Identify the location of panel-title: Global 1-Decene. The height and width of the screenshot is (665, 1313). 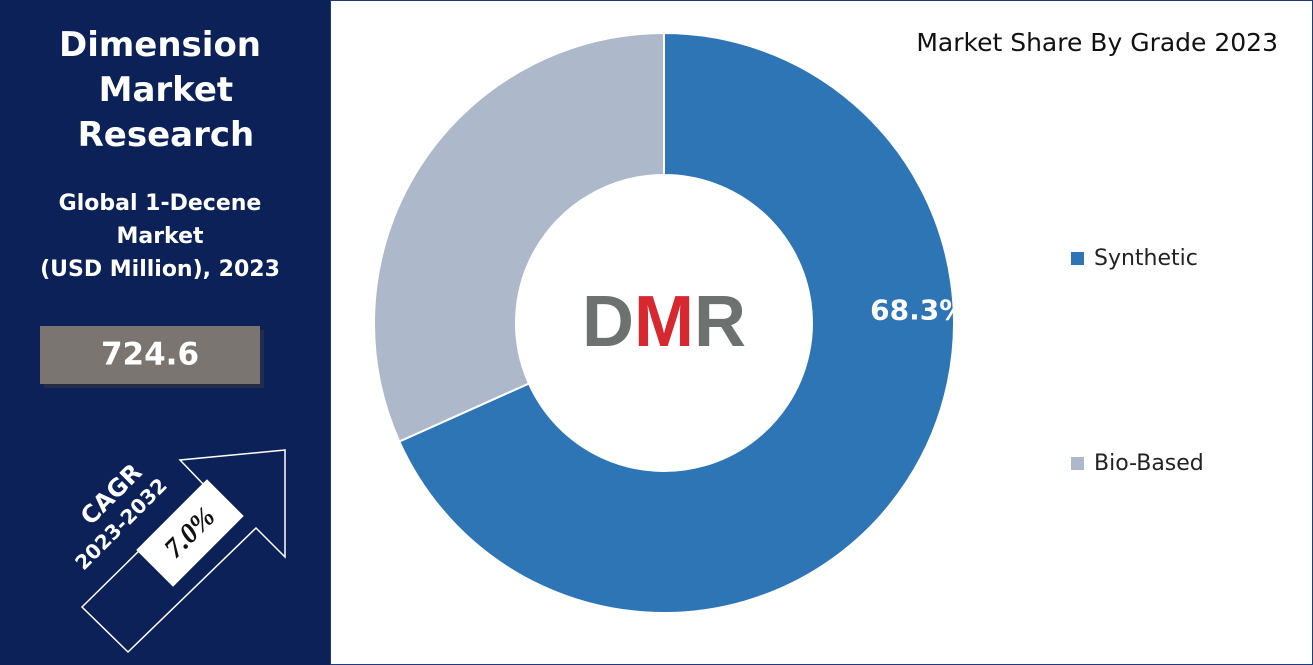
(160, 203).